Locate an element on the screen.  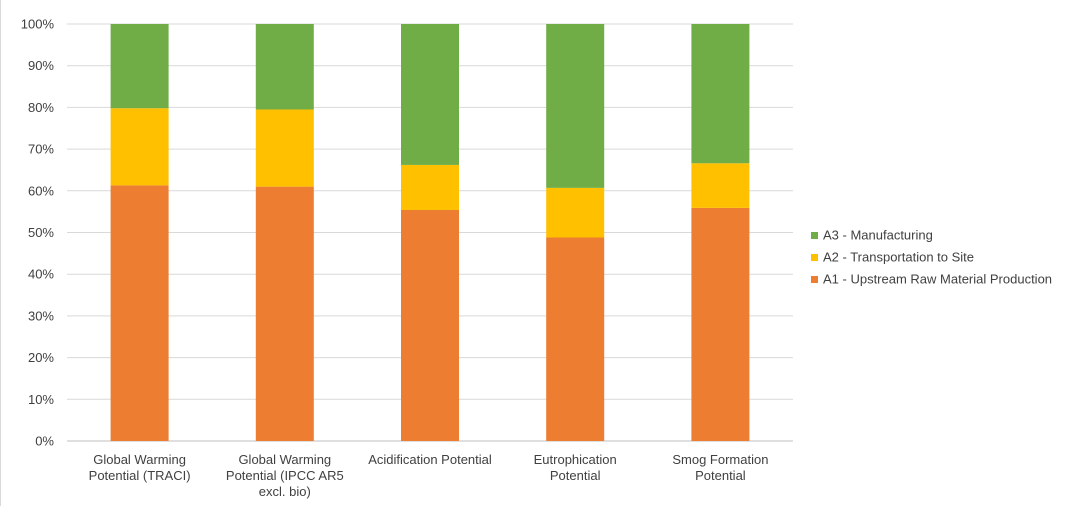
category-label-line: Eutrophication is located at coordinates (575, 459).